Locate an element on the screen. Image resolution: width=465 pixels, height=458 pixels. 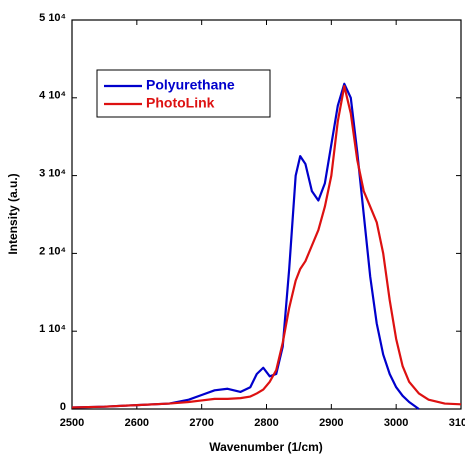
y-tick-label: 4 10⁴ is located at coordinates (52, 96).